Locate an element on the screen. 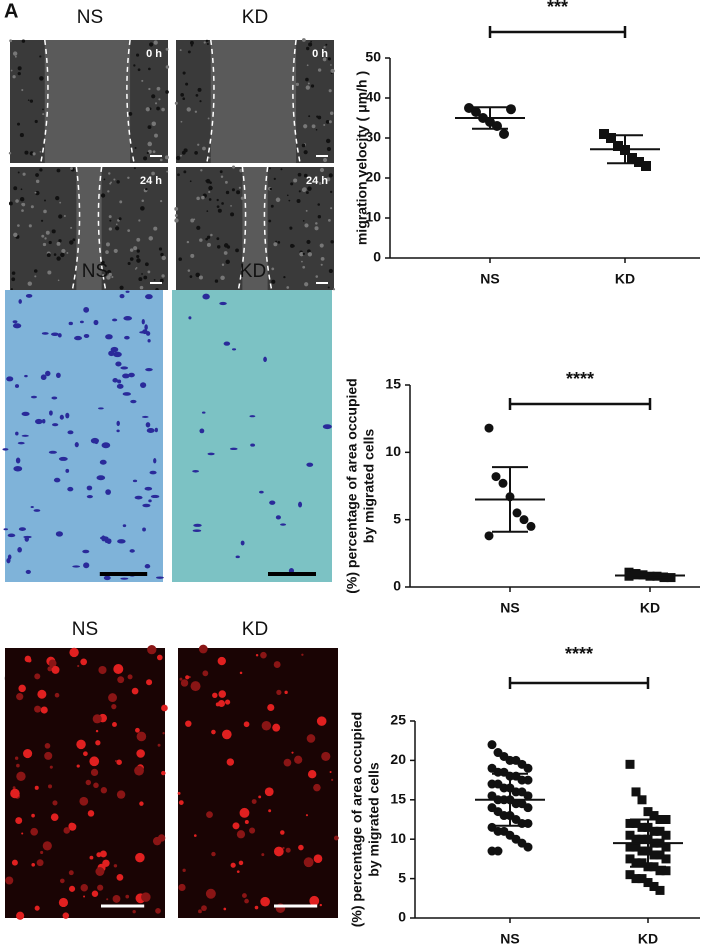 The image size is (720, 949). micrograph is located at coordinates (258, 781).